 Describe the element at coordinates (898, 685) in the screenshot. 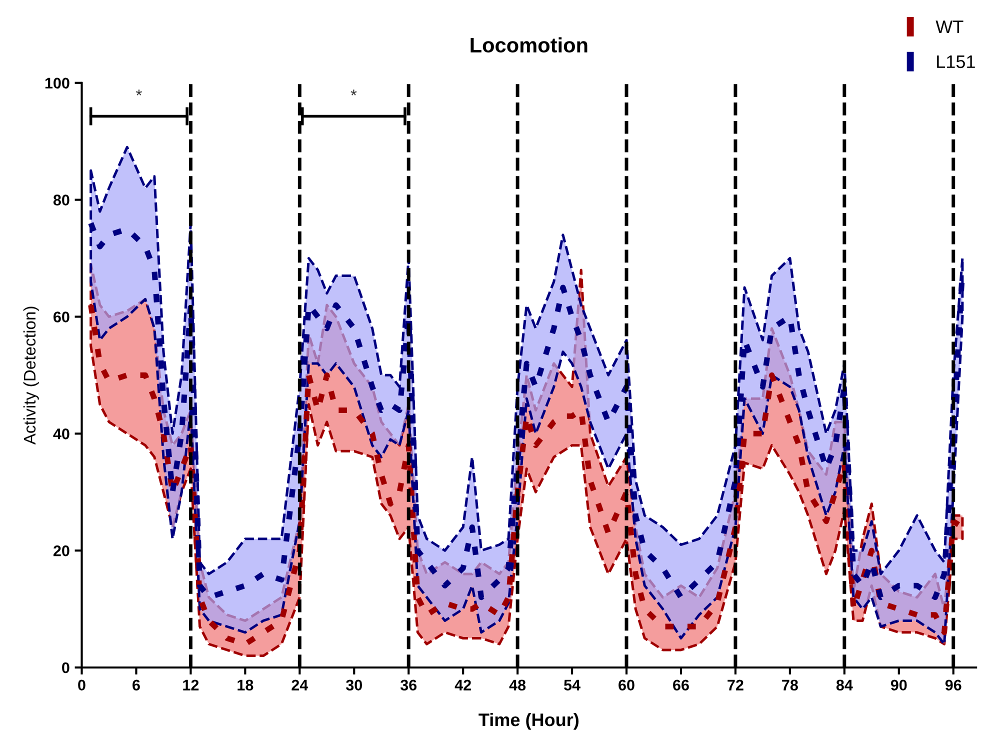

I see `x-tick-label: 90` at that location.